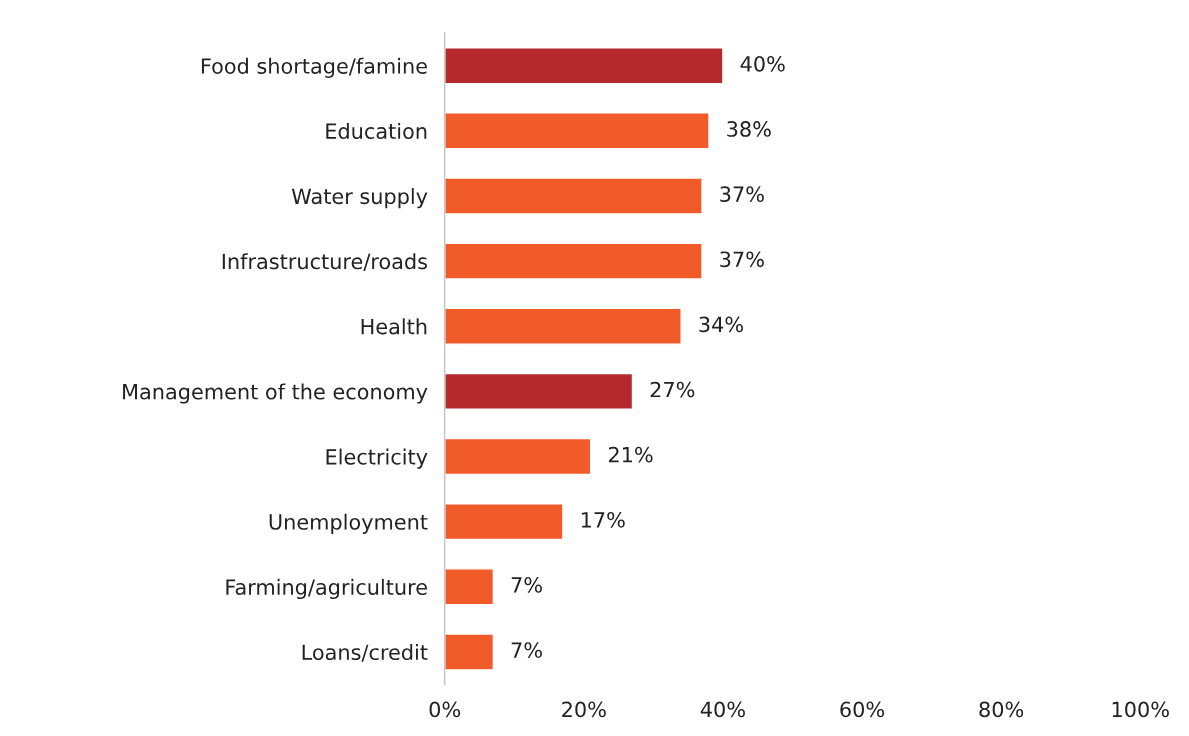 The height and width of the screenshot is (736, 1189). Describe the element at coordinates (749, 129) in the screenshot. I see `data-label: 38%` at that location.